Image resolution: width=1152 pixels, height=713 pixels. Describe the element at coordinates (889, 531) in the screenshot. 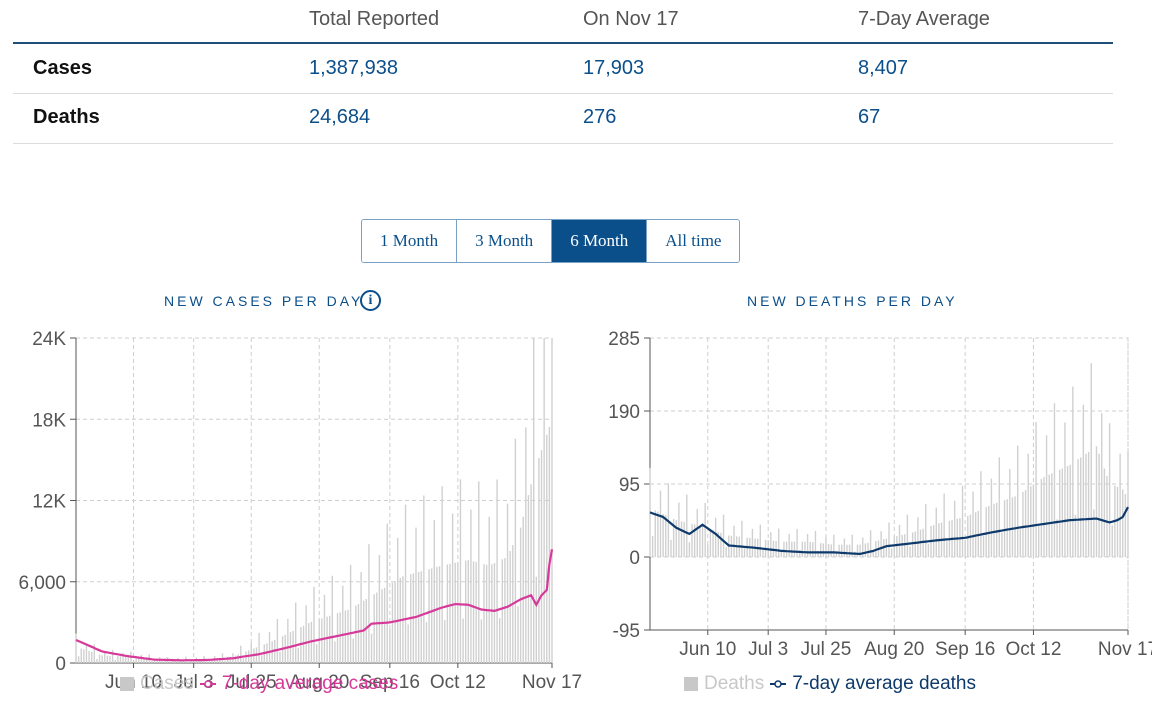

I see `deaths-average-line` at that location.